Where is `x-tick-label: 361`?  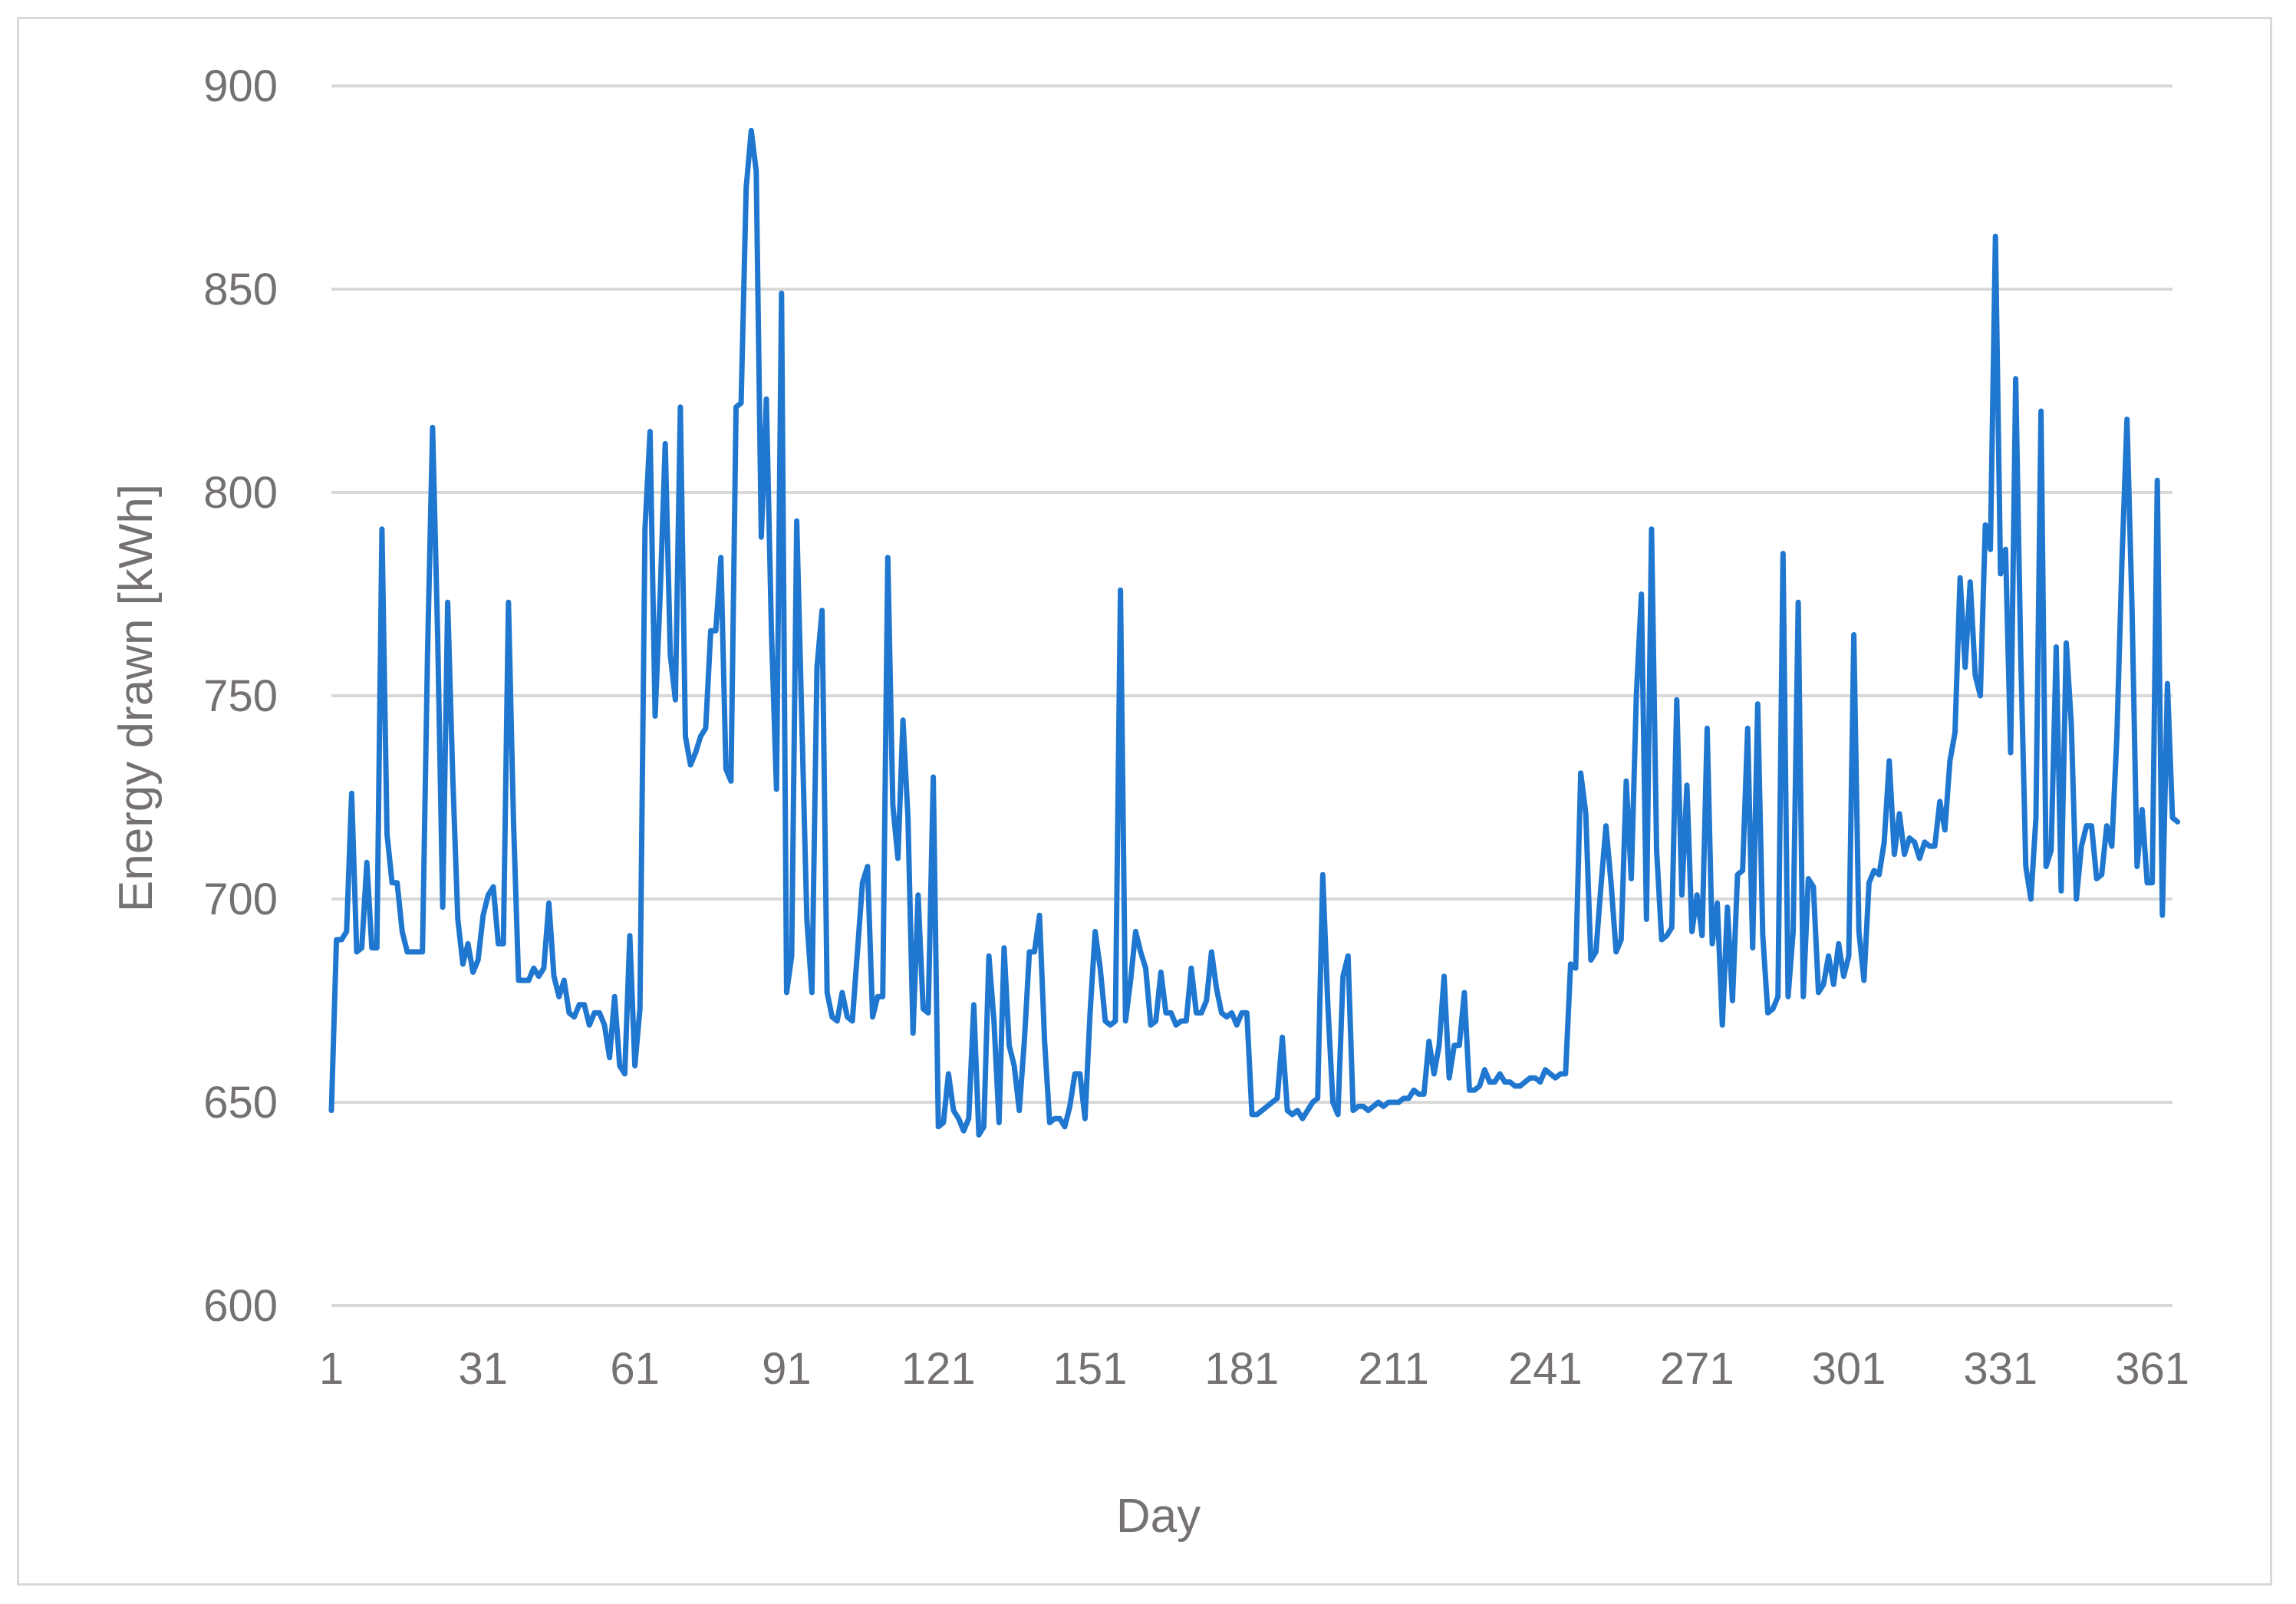
x-tick-label: 361 is located at coordinates (2152, 1369).